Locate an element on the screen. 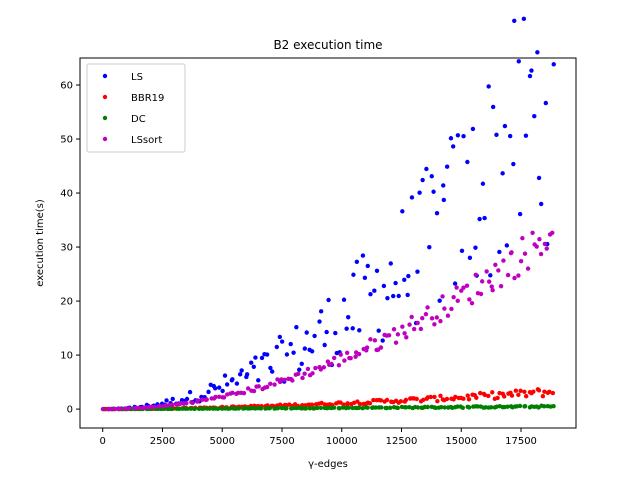 Image resolution: width=640 pixels, height=480 pixels. legend: LS BBR19 DC LSsort is located at coordinates (136, 108).